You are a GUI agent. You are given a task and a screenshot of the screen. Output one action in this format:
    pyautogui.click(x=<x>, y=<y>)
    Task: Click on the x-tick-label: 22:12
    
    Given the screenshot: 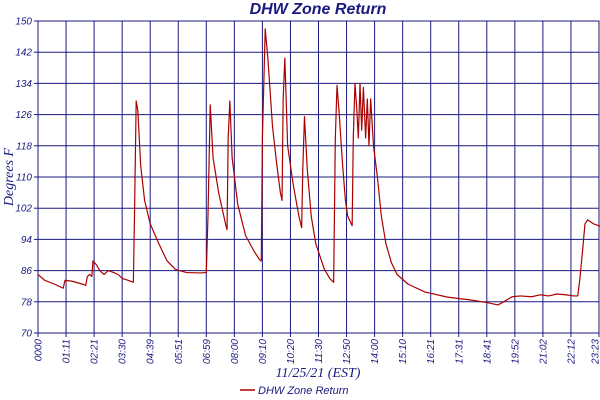 What is the action you would take?
    pyautogui.click(x=571, y=352)
    